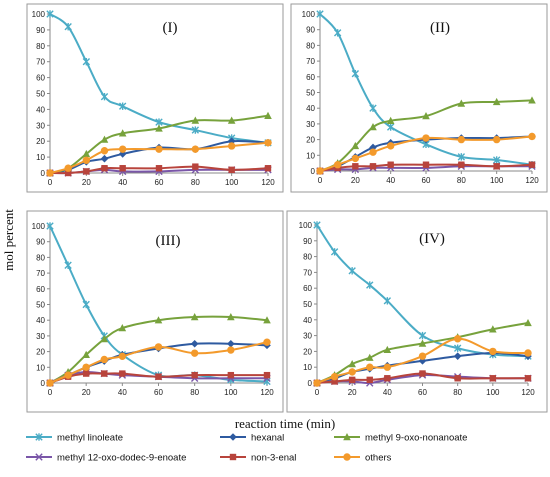  What do you see at coordinates (400, 438) in the screenshot?
I see `legend-item: methyl 9-oxo-nonanoate` at bounding box center [400, 438].